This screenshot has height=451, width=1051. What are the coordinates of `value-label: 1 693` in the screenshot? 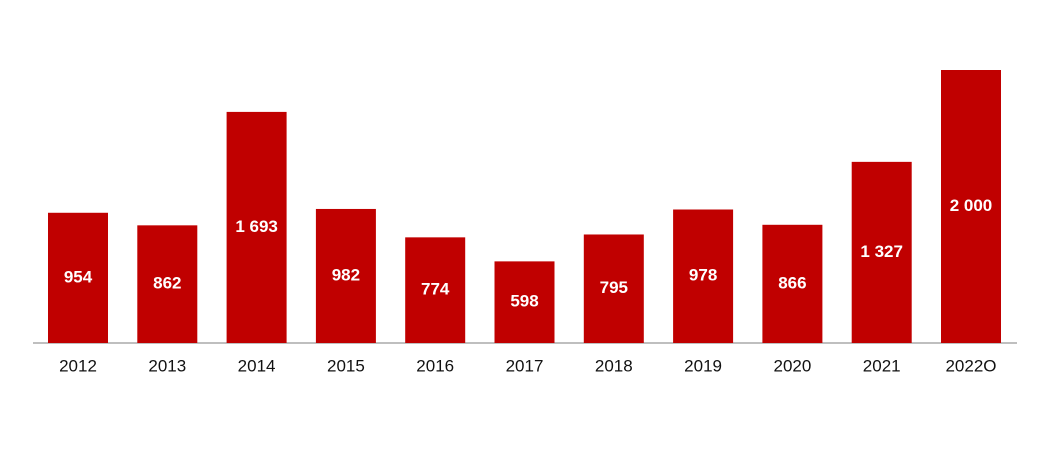 It's located at (256, 226).